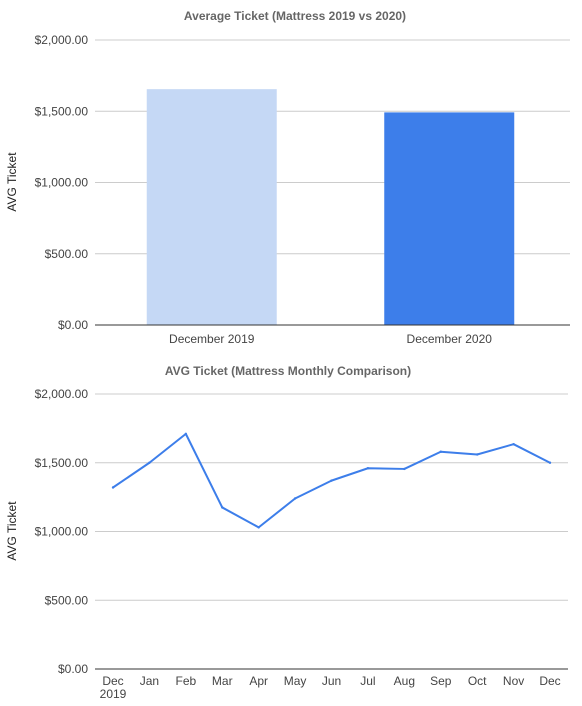 The width and height of the screenshot is (582, 706). Describe the element at coordinates (62, 111) in the screenshot. I see `bar-chart-y-tick-label: $1,500.00` at that location.